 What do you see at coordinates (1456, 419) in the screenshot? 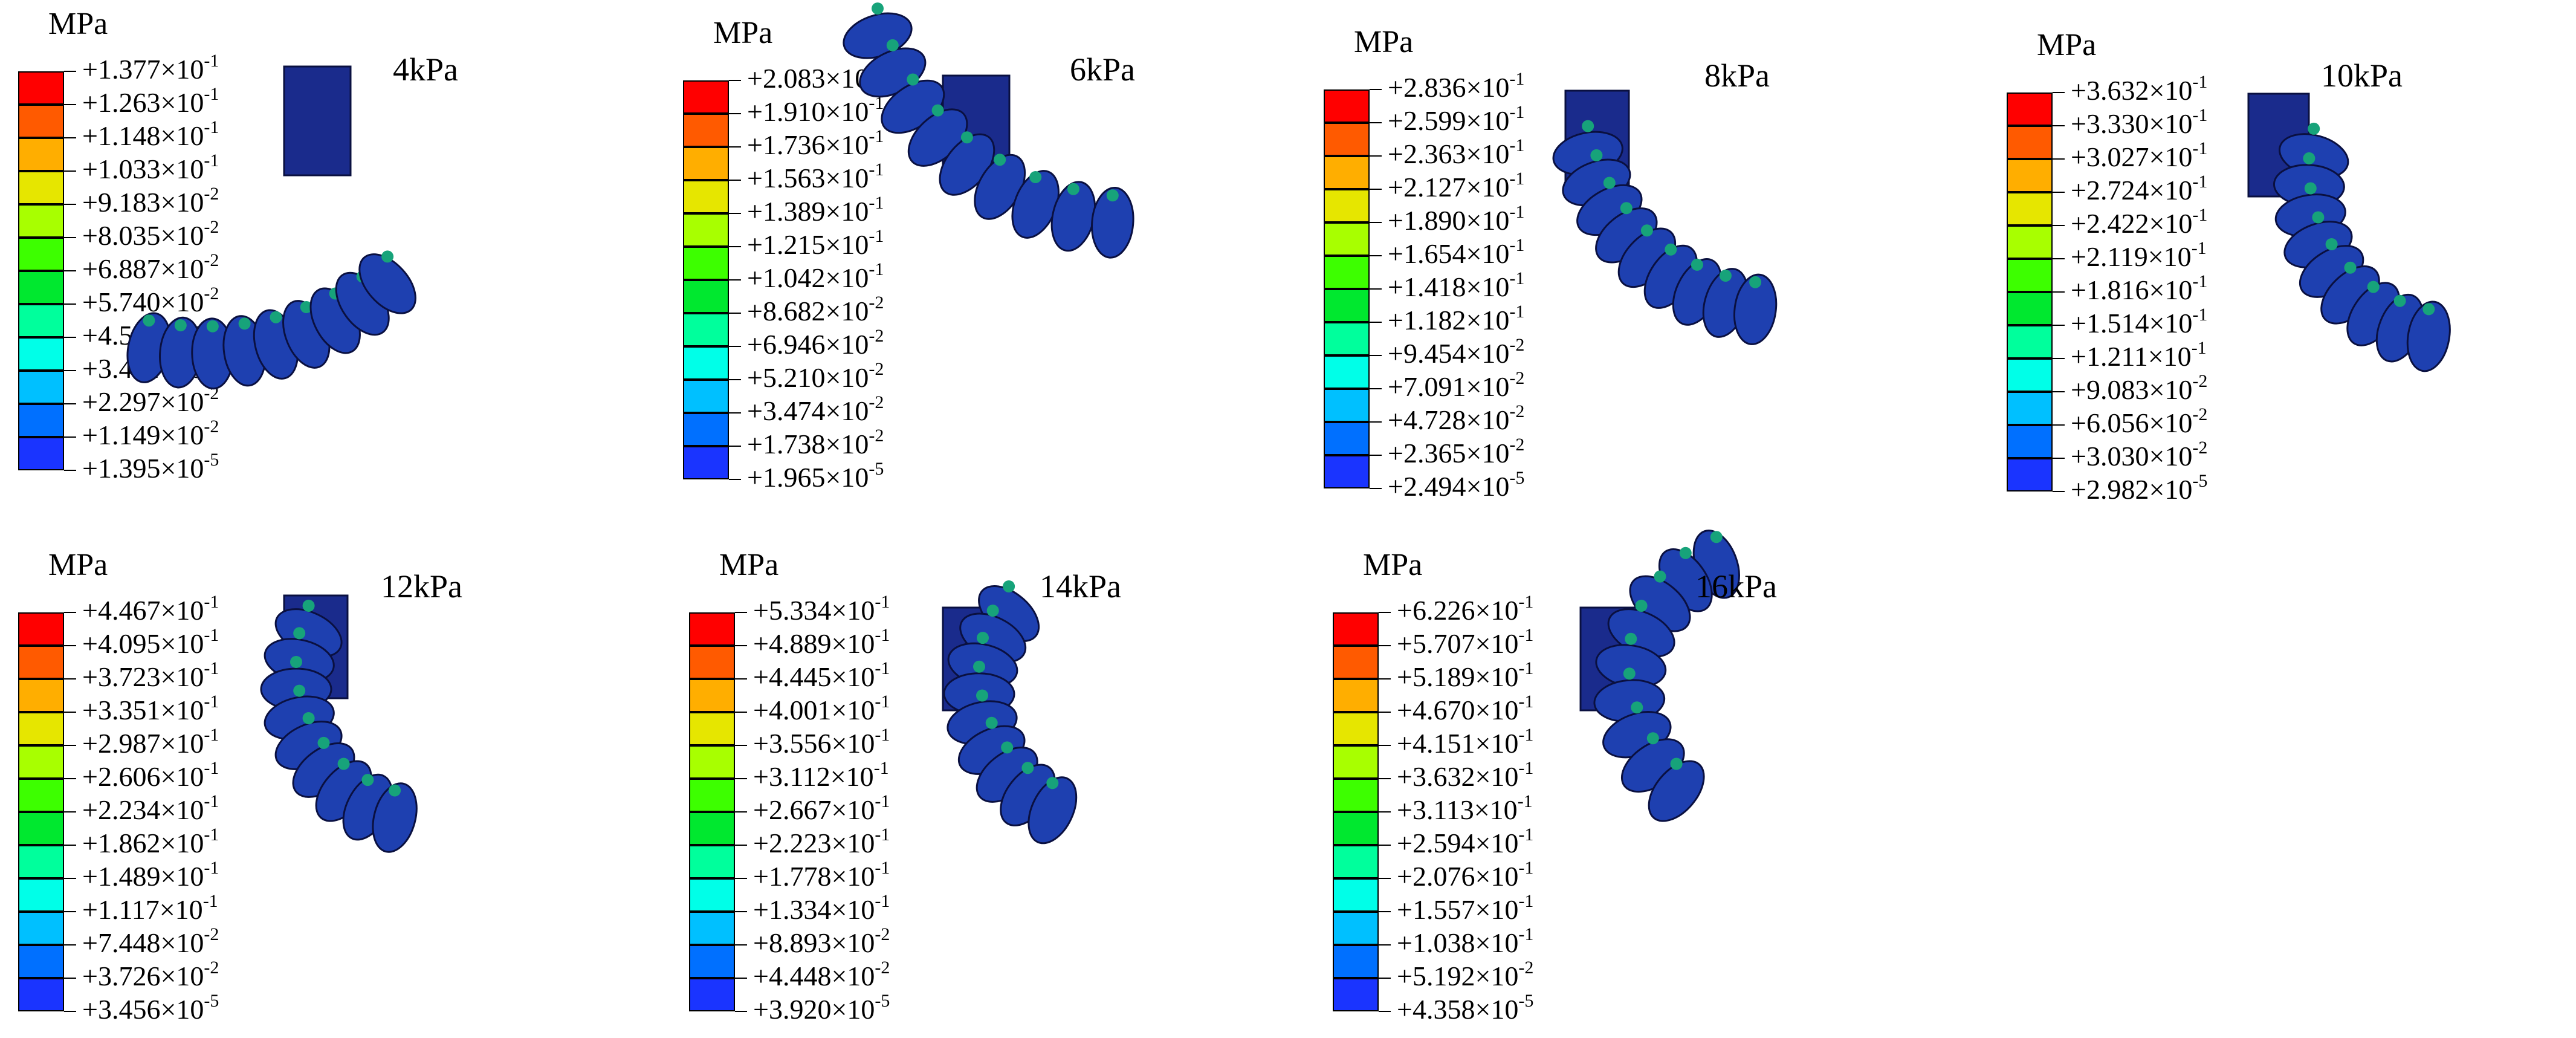
I see `colorbar-value: +4.728×10-2` at bounding box center [1456, 419].